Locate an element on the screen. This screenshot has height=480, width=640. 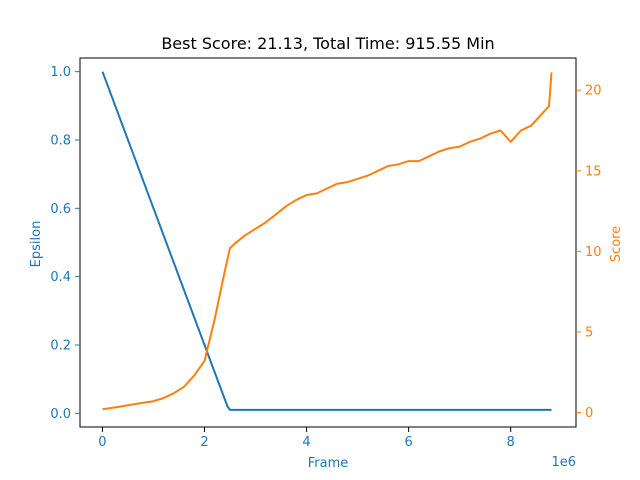
x-tick-label: 4 is located at coordinates (306, 442).